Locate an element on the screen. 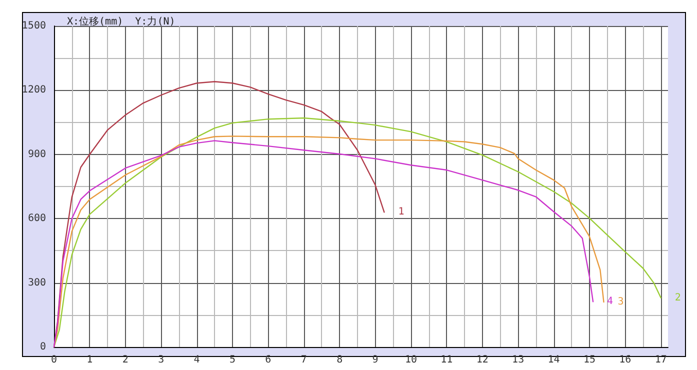  x-tick-label: 2 is located at coordinates (125, 360).